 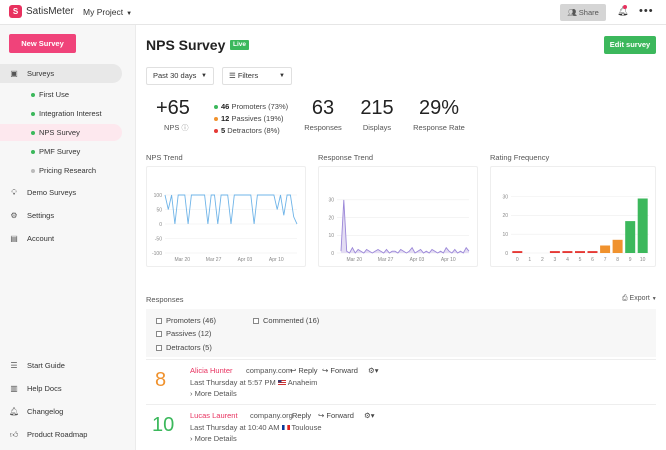 I want to click on sidebar-item-changelog: 🔔︎ Changelog, so click(x=61, y=411).